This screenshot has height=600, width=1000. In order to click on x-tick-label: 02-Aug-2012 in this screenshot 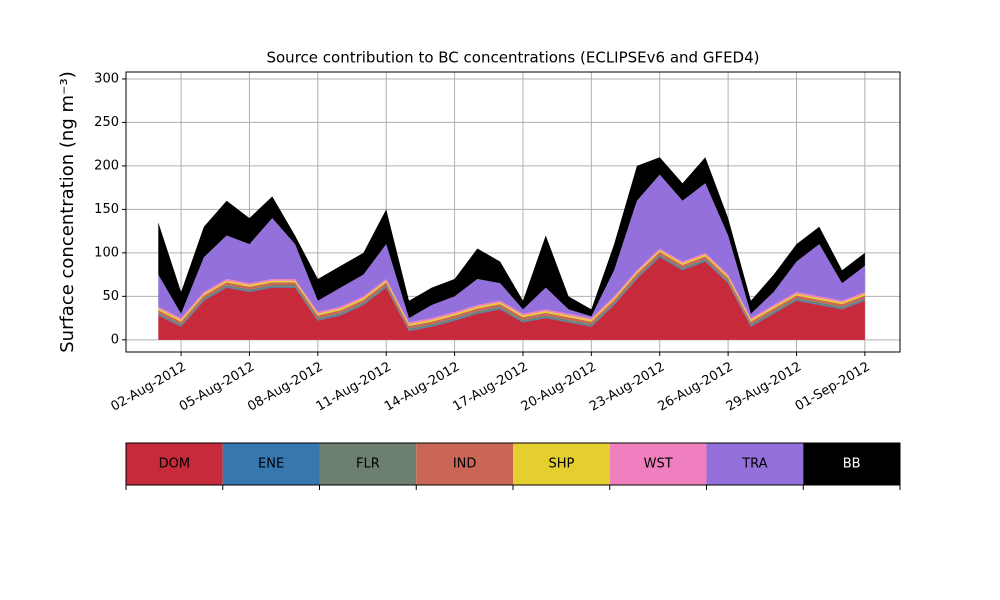, I will do `click(148, 387)`.